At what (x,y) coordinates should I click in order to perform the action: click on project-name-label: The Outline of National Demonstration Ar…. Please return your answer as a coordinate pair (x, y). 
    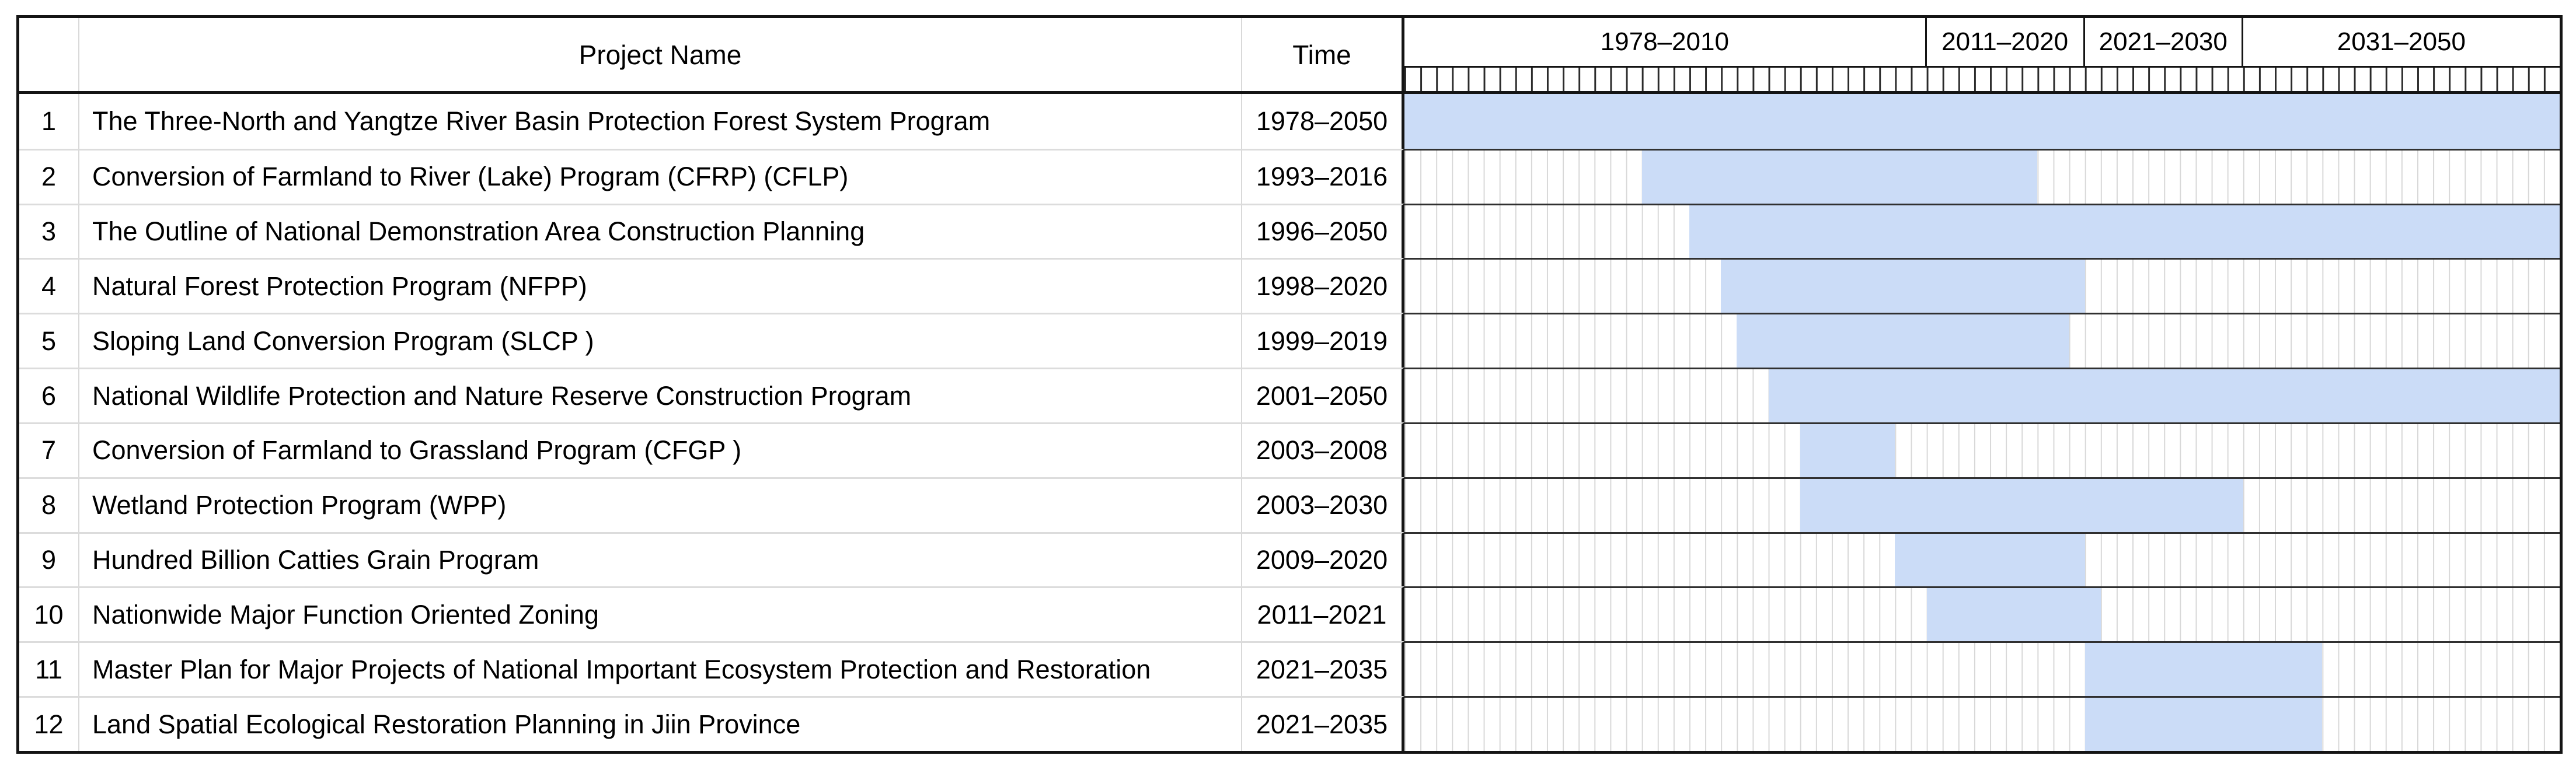
    Looking at the image, I should click on (479, 231).